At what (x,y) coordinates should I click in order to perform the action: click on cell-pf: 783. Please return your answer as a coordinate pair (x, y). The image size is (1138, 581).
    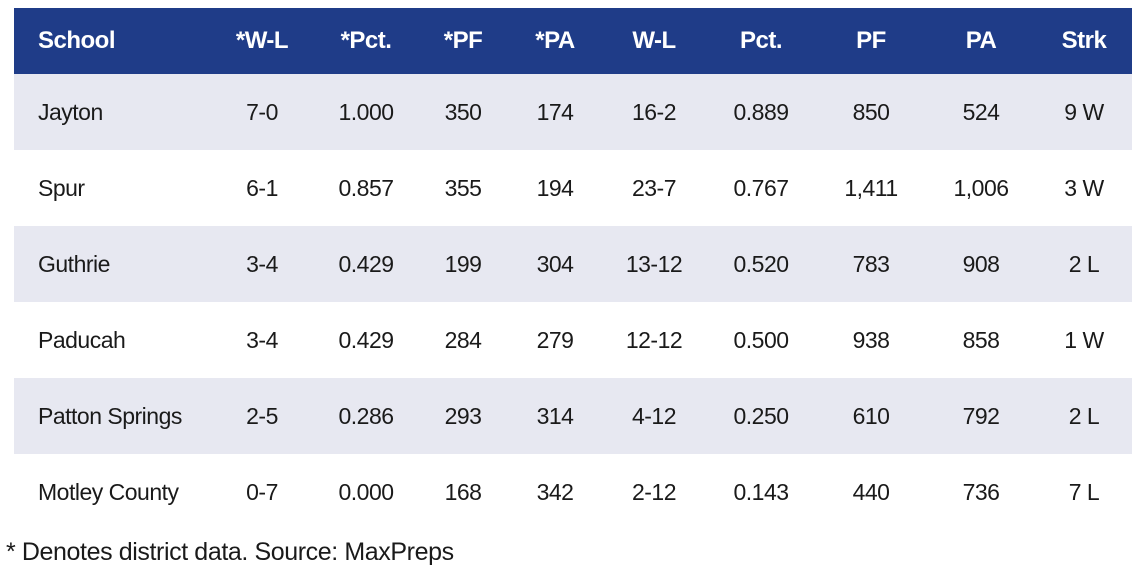
    Looking at the image, I should click on (871, 263).